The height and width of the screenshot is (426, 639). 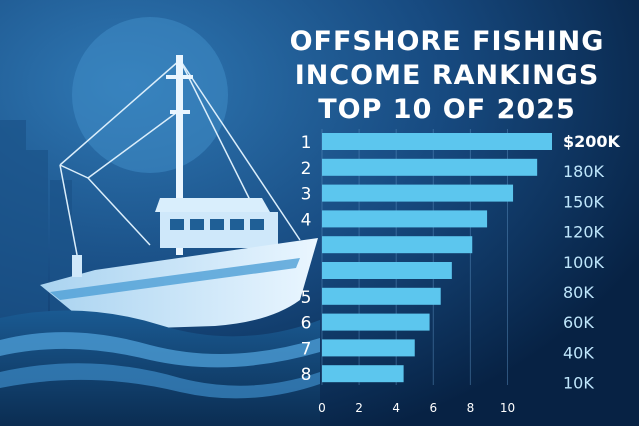 What do you see at coordinates (447, 41) in the screenshot?
I see `chart-title-line-1: OFFSHORE FISHING` at bounding box center [447, 41].